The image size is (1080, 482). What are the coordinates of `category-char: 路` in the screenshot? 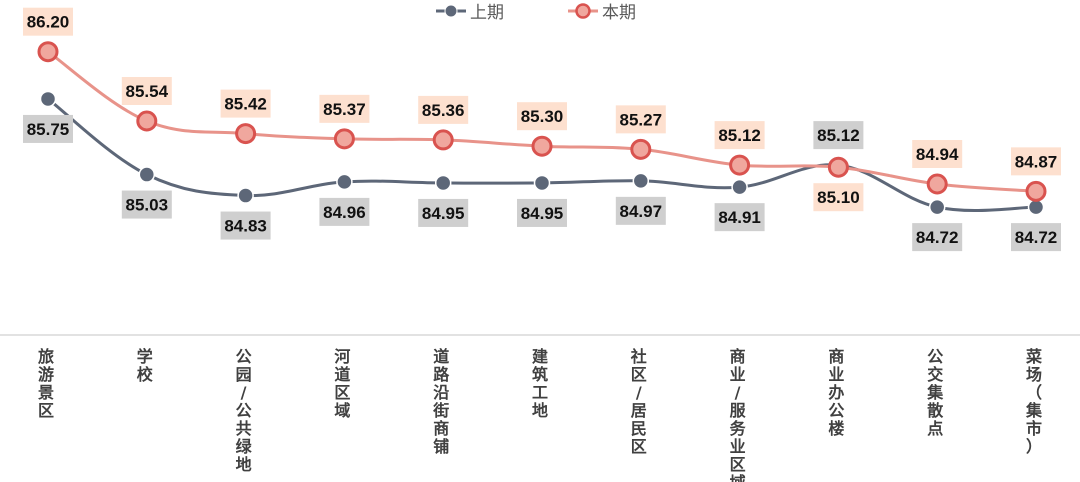 It's located at (441, 374).